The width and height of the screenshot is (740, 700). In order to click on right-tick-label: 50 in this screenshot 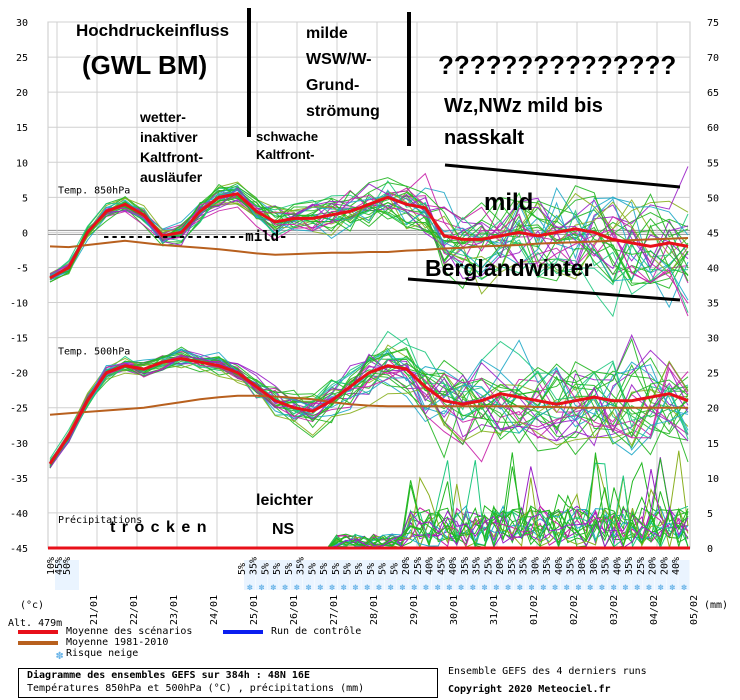, I will do `click(713, 198)`.